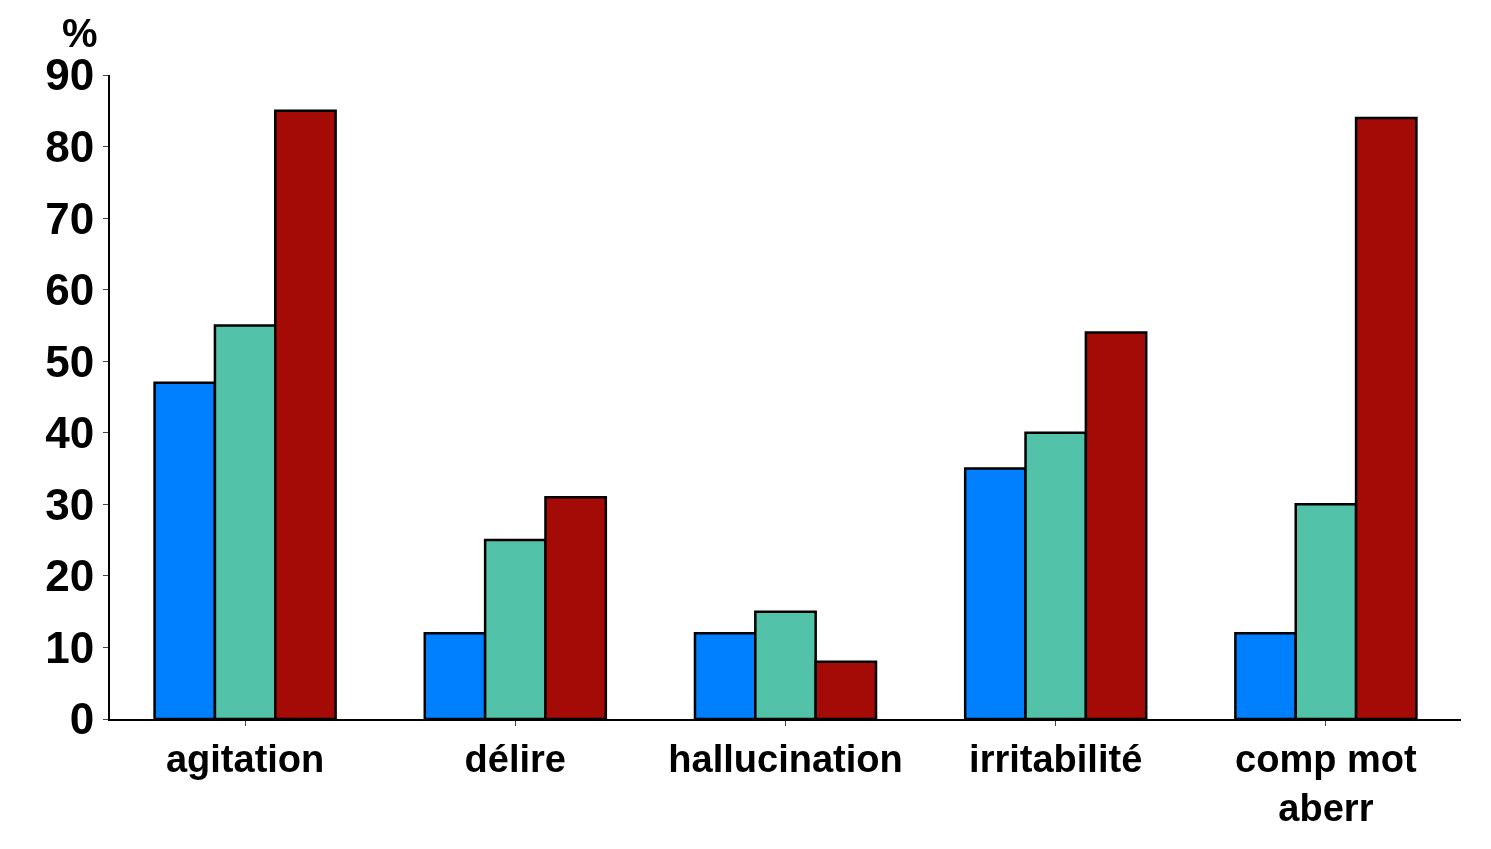 The image size is (1491, 849). I want to click on y-tick-label: 0, so click(82, 719).